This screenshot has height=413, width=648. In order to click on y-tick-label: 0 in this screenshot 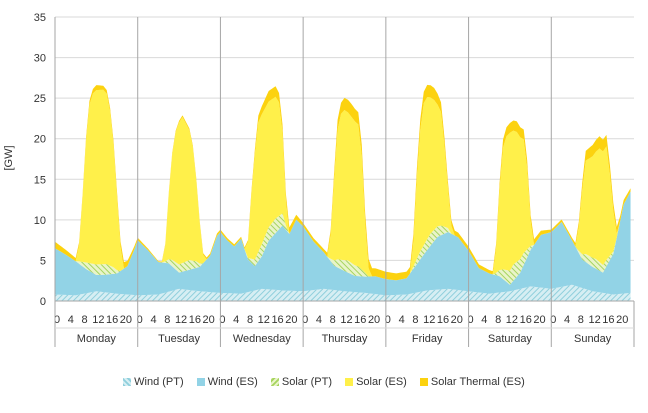, I will do `click(43, 302)`.